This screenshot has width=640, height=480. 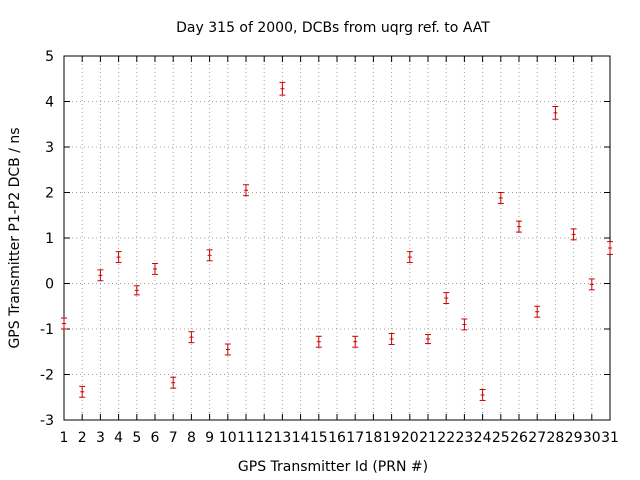 I want to click on y-tick-label: -3, so click(x=47, y=421).